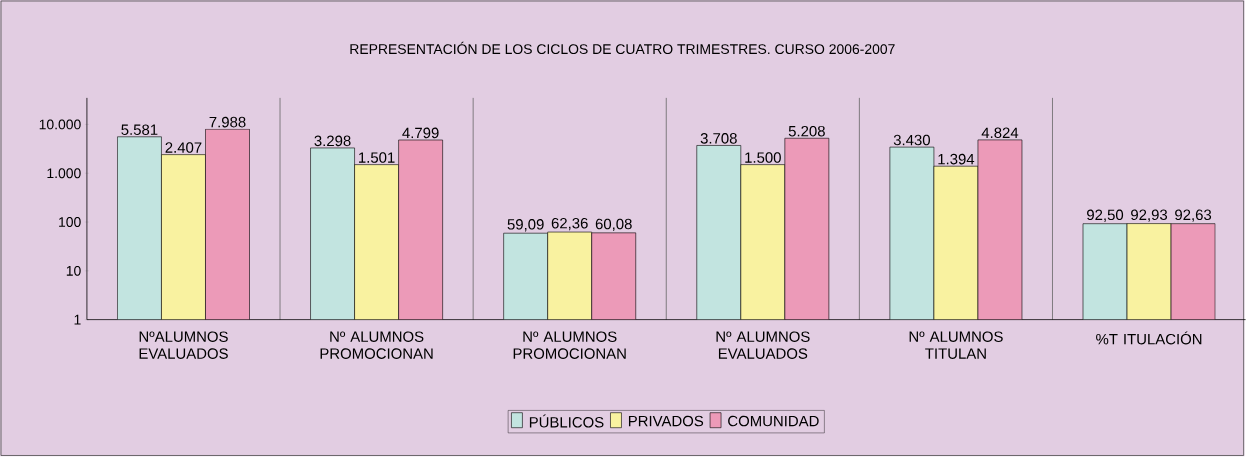 This screenshot has height=457, width=1246. I want to click on x-tick-label: NºALUMNOS EVALUADOS, so click(183, 345).